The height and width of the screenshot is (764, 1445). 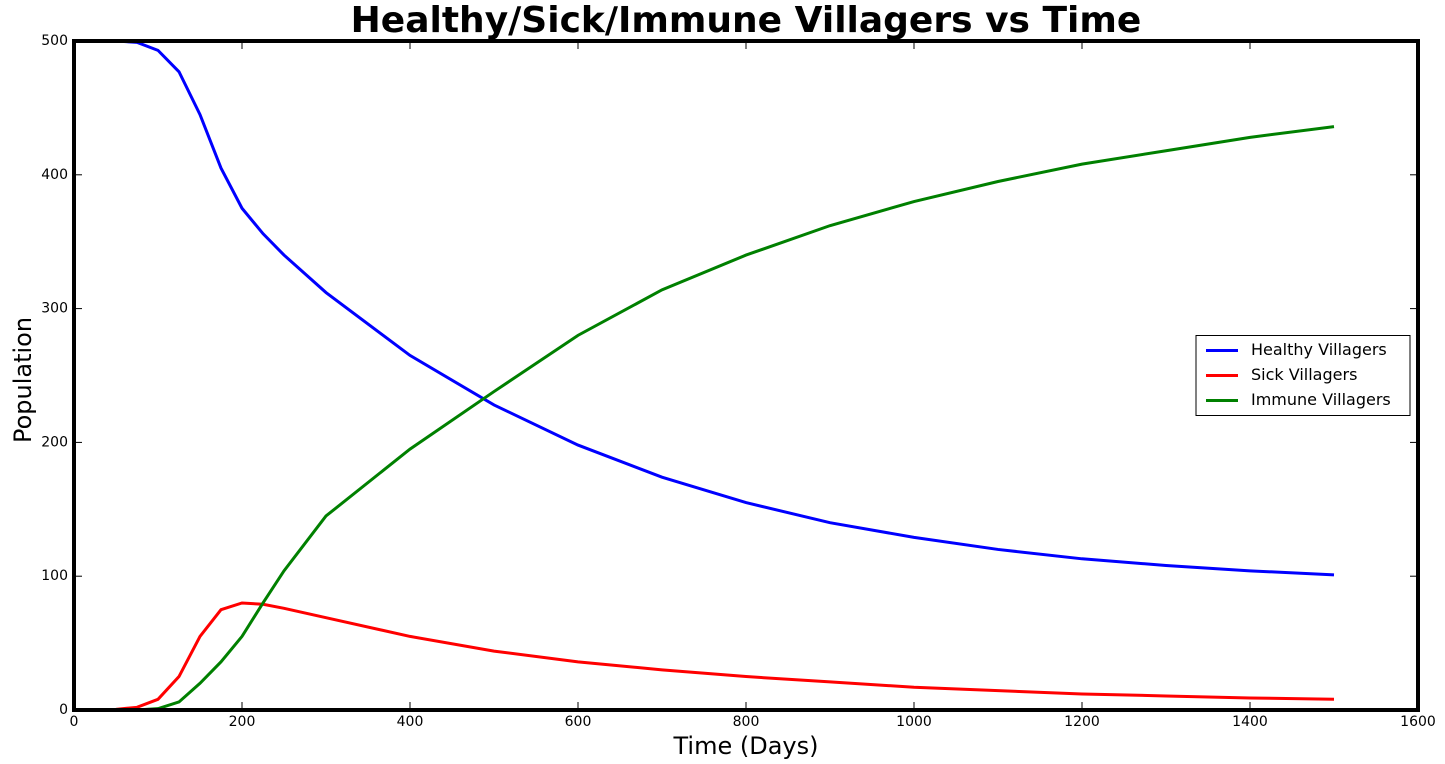 What do you see at coordinates (242, 722) in the screenshot?
I see `x-tick-label: 200` at bounding box center [242, 722].